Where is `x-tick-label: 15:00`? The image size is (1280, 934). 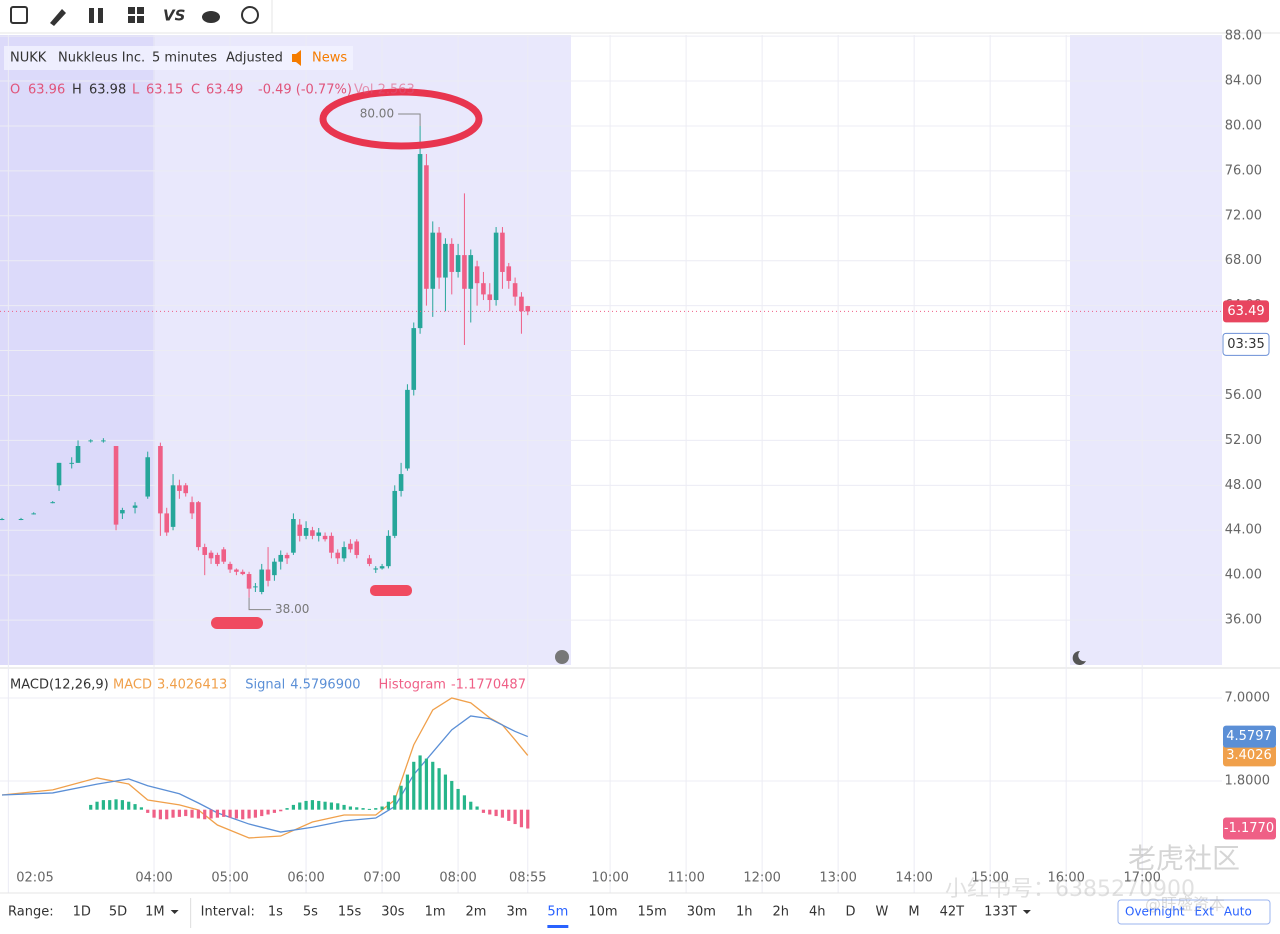
x-tick-label: 15:00 is located at coordinates (989, 878).